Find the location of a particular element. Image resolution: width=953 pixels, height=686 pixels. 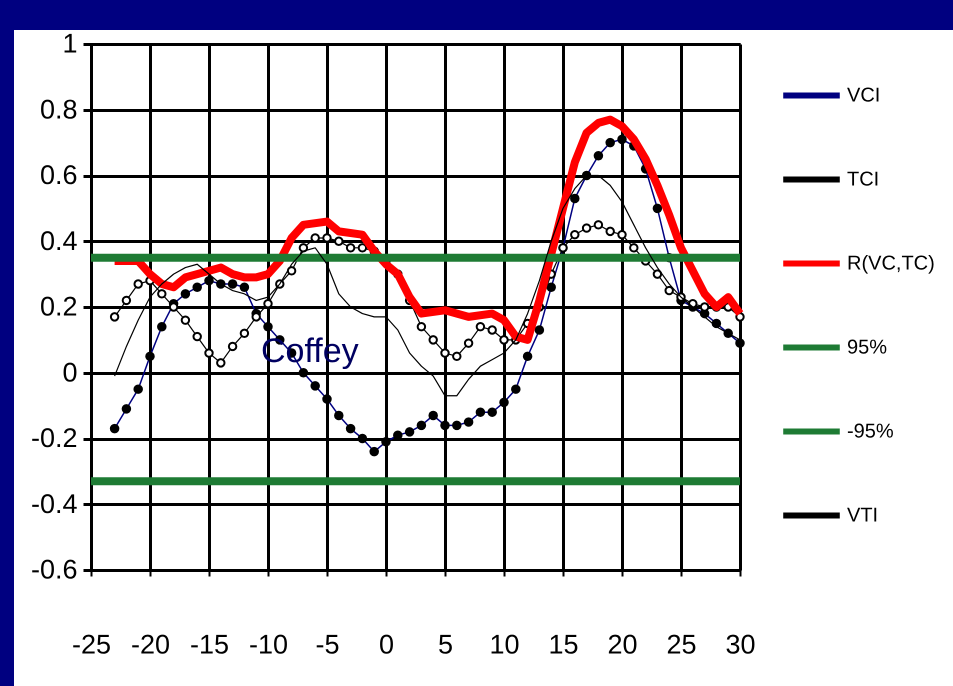

y-tick-label: 0.4 is located at coordinates (59, 241).